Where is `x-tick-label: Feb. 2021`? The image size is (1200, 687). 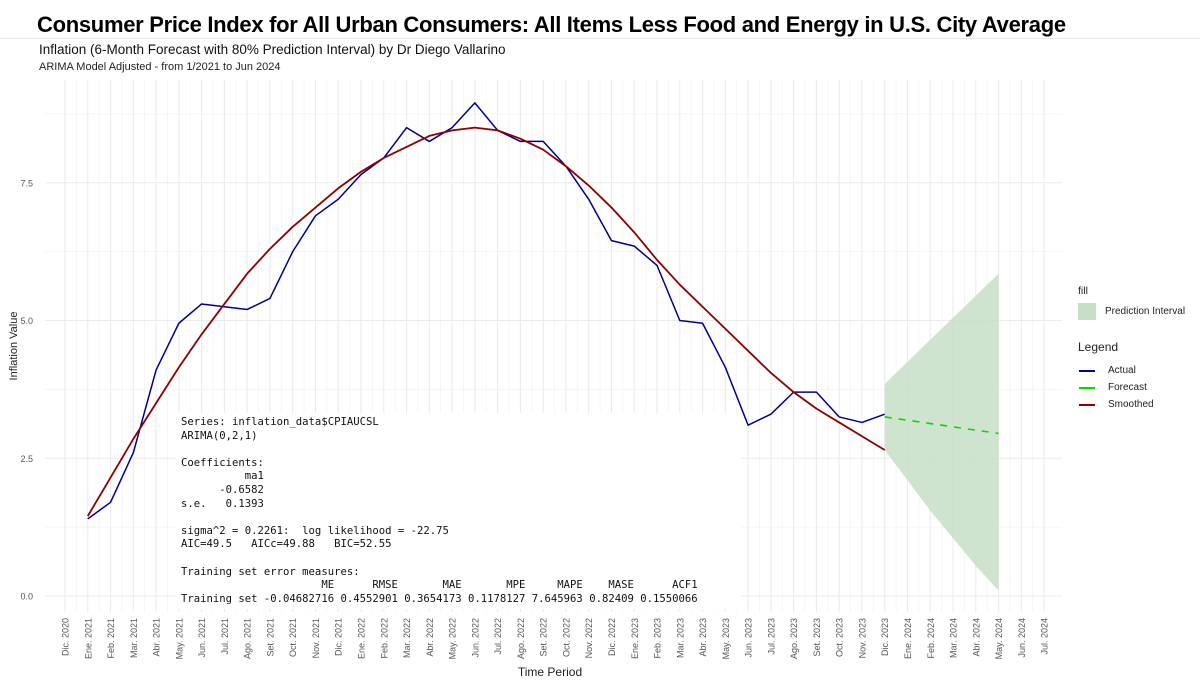
x-tick-label: Feb. 2021 is located at coordinates (111, 638).